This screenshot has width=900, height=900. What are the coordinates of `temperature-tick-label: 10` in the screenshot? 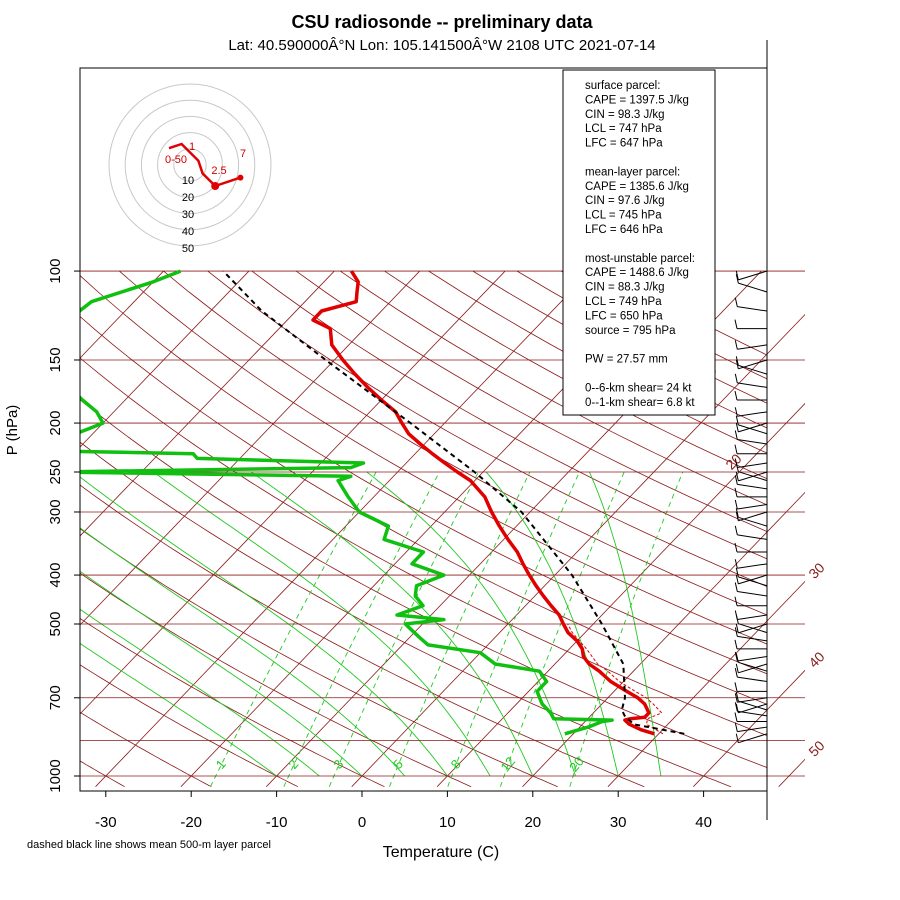 It's located at (447, 822).